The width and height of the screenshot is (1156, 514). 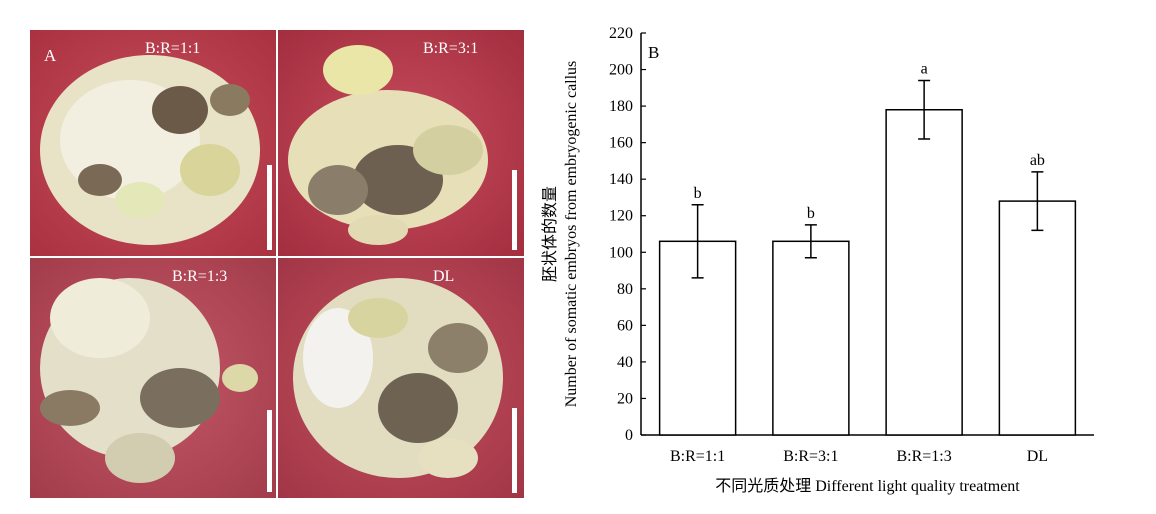 What do you see at coordinates (653, 52) in the screenshot?
I see `panel-letter-b: B` at bounding box center [653, 52].